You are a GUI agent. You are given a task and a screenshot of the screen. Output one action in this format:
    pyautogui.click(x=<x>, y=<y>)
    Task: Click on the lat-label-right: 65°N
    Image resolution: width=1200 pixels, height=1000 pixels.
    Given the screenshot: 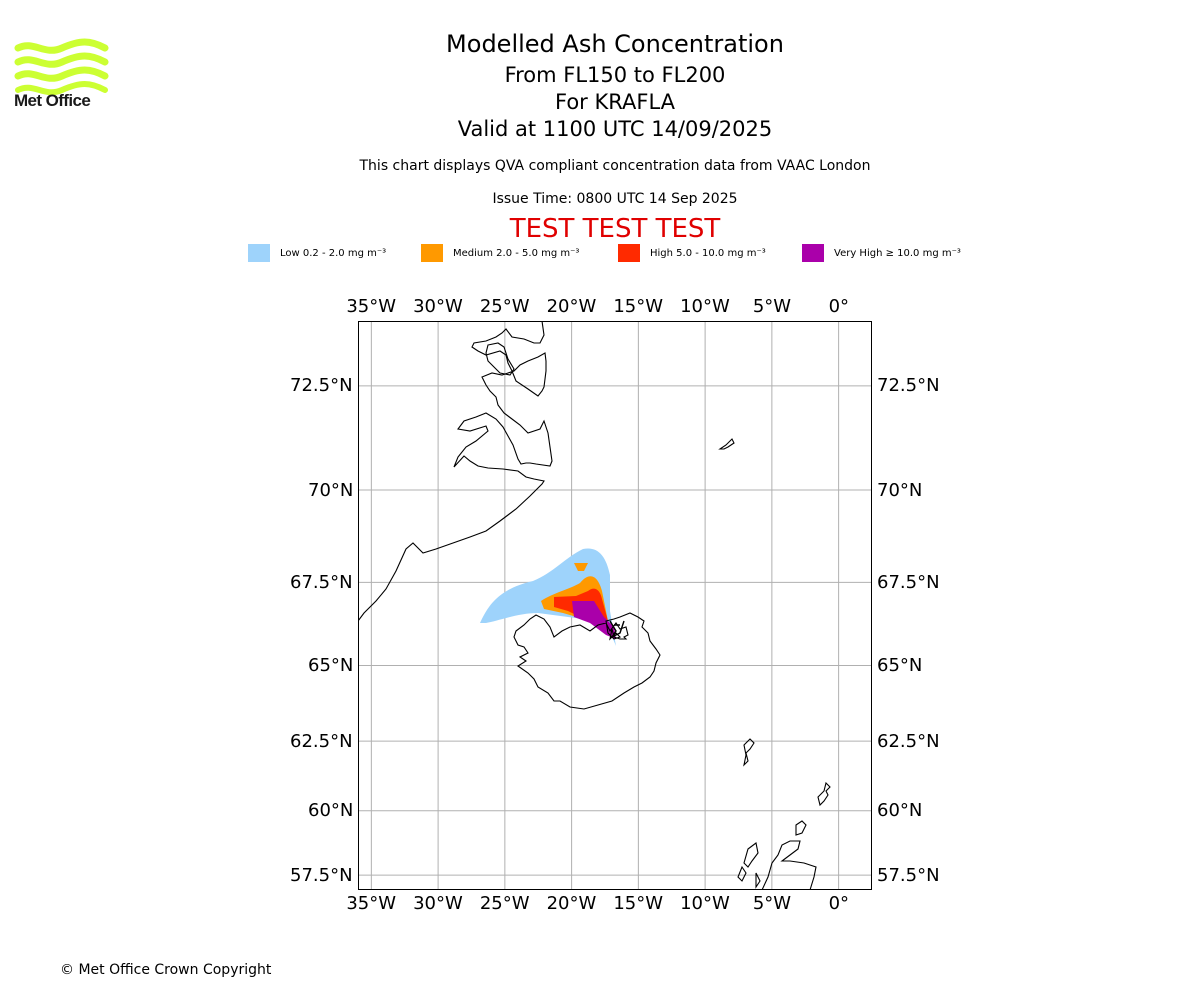 What is the action you would take?
    pyautogui.click(x=900, y=665)
    